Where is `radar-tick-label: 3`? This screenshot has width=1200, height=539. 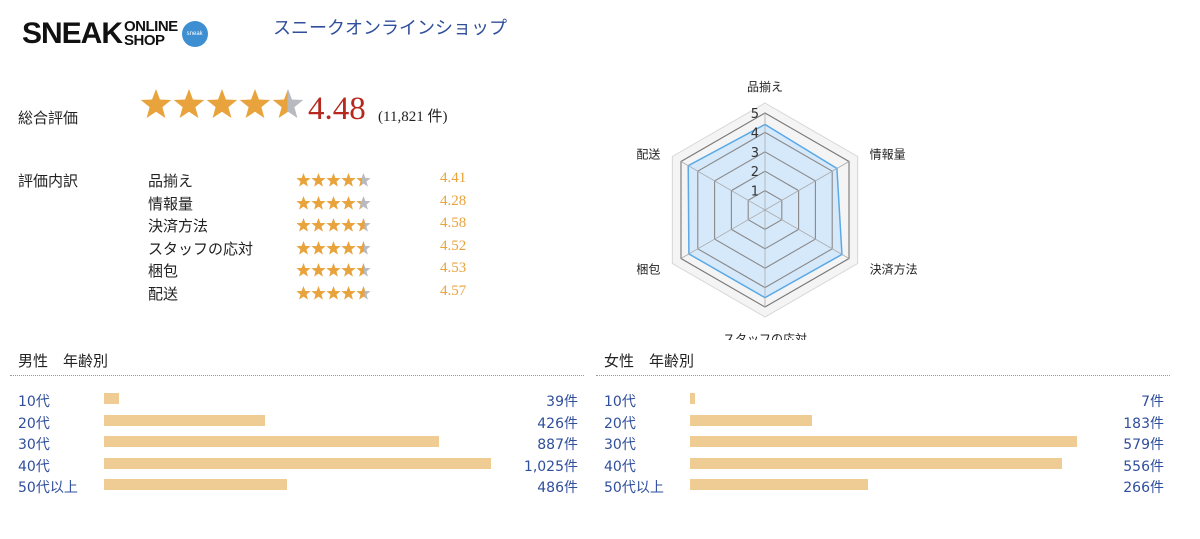 radar-tick-label: 3 is located at coordinates (755, 153).